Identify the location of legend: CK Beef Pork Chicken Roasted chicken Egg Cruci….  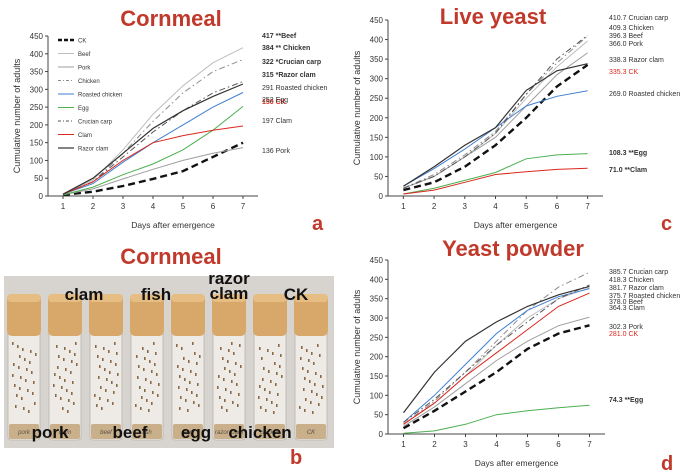
(90, 96).